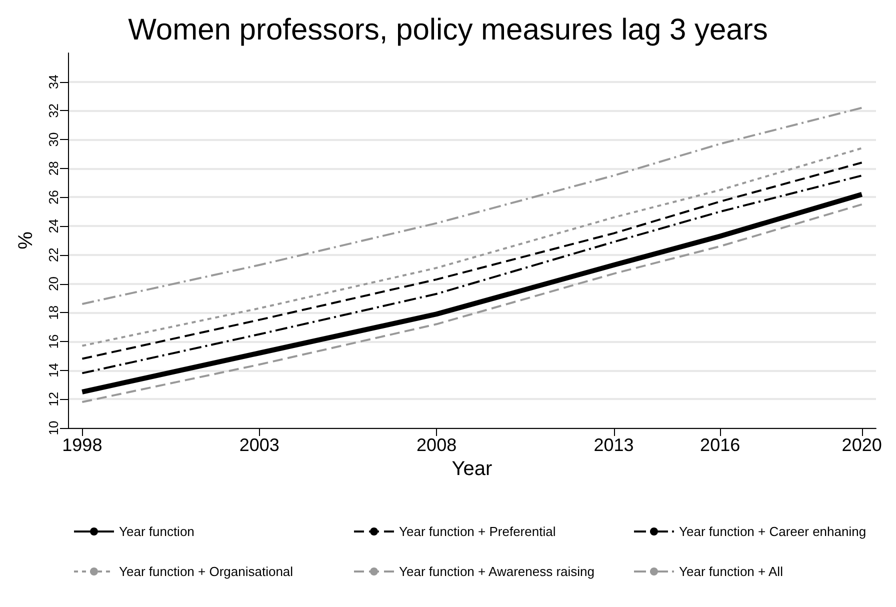  What do you see at coordinates (472, 469) in the screenshot?
I see `x-axis-title: Year` at bounding box center [472, 469].